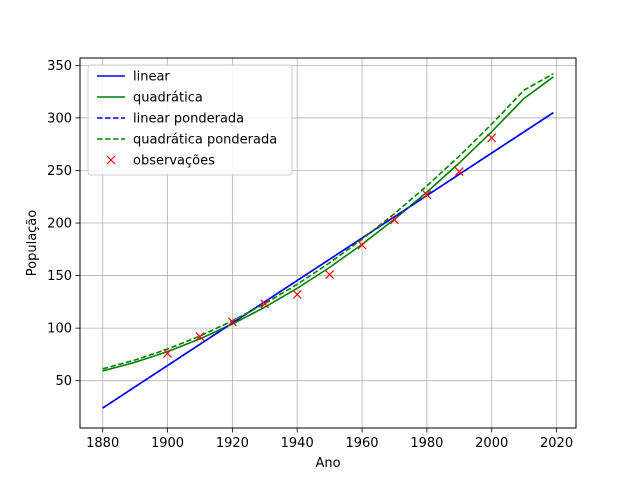 The image size is (640, 485). Describe the element at coordinates (111, 160) in the screenshot. I see `legend-swatch` at that location.